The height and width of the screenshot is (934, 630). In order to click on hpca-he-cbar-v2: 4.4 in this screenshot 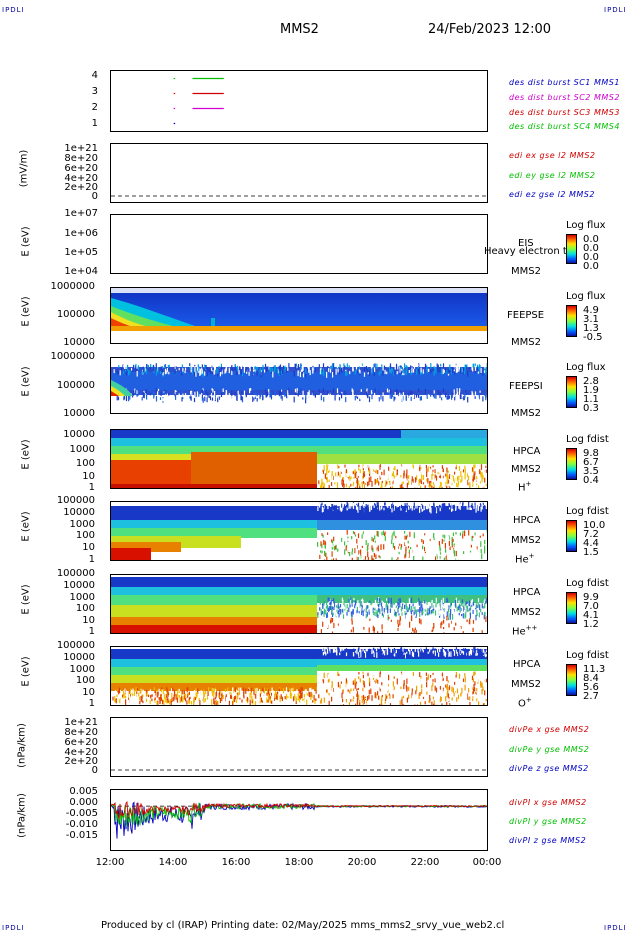, I will do `click(591, 543)`.